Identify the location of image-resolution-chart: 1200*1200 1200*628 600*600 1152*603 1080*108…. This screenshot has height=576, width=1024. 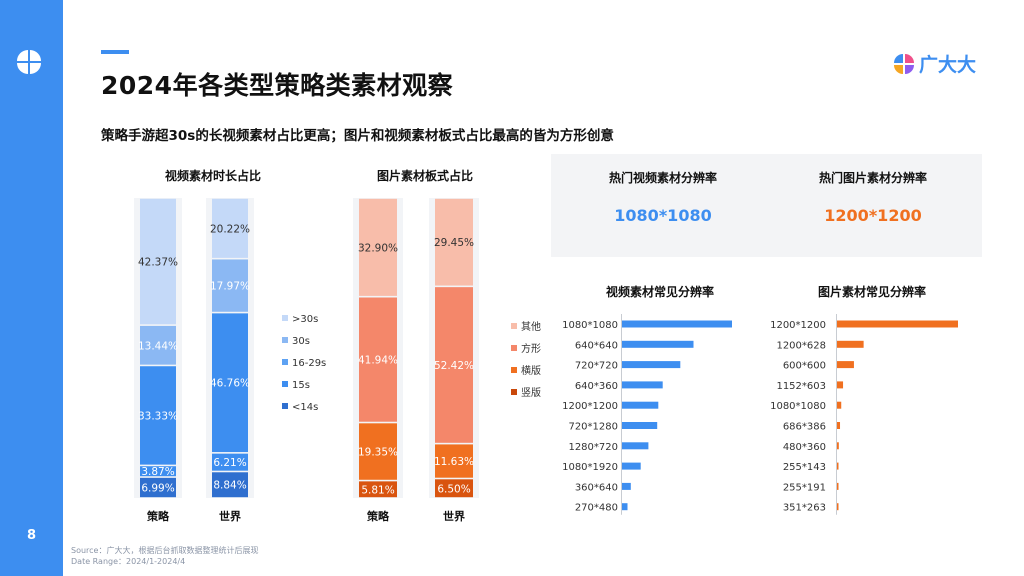
(864, 414).